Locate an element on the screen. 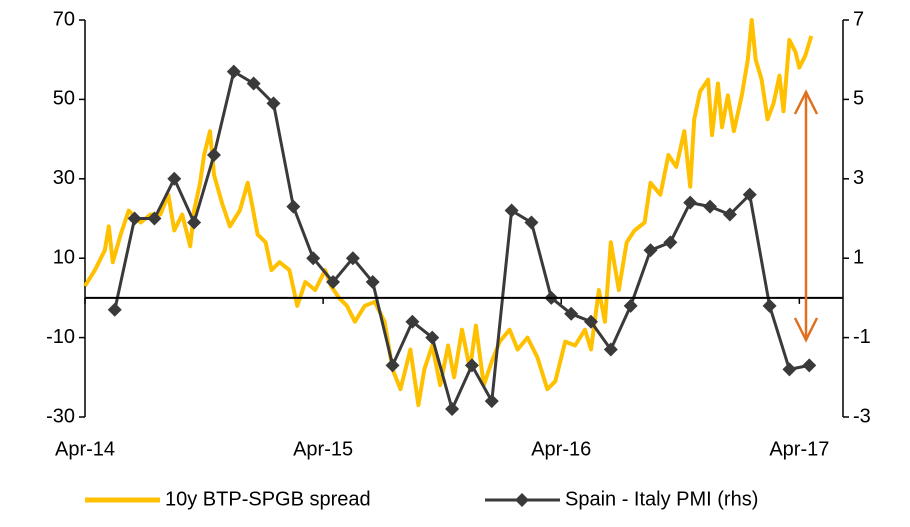  y-tick-label: -10 is located at coordinates (60, 337).